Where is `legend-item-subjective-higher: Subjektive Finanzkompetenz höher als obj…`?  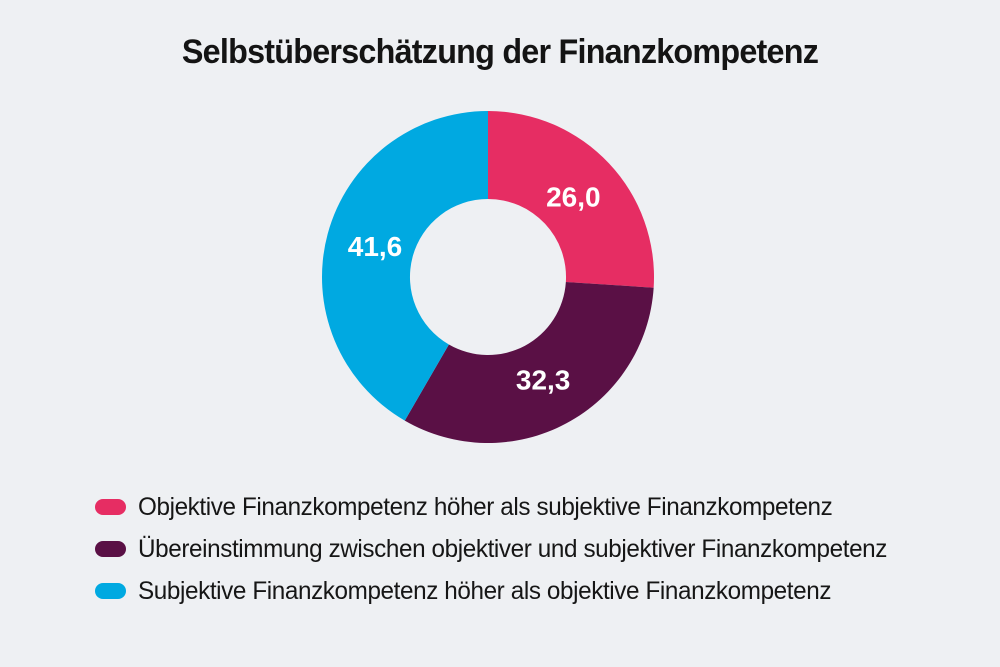
legend-item-subjective-higher: Subjektive Finanzkompetenz höher als obj… is located at coordinates (502, 591).